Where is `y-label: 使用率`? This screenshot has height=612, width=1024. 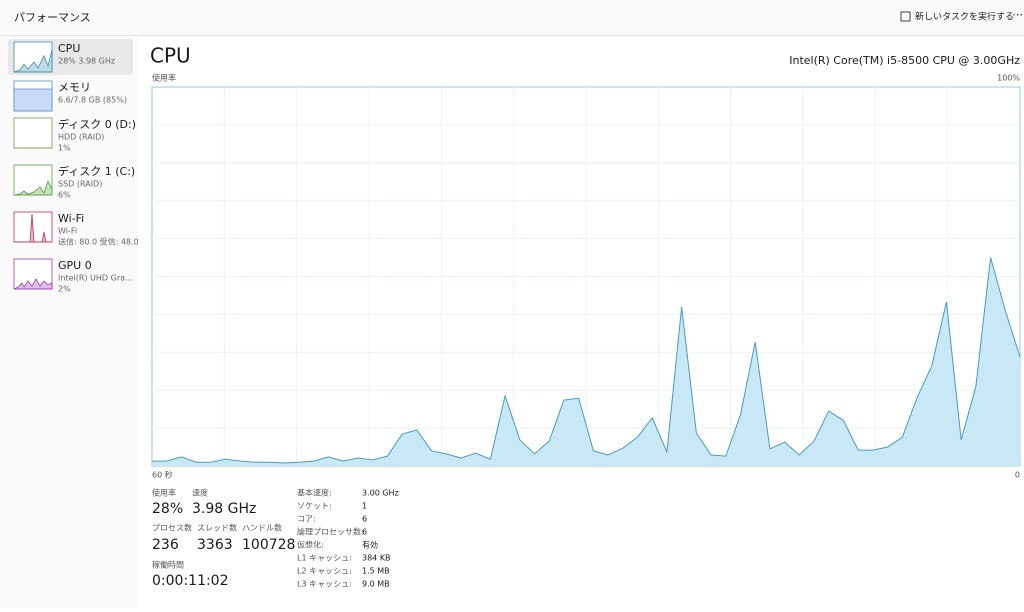 y-label: 使用率 is located at coordinates (164, 78).